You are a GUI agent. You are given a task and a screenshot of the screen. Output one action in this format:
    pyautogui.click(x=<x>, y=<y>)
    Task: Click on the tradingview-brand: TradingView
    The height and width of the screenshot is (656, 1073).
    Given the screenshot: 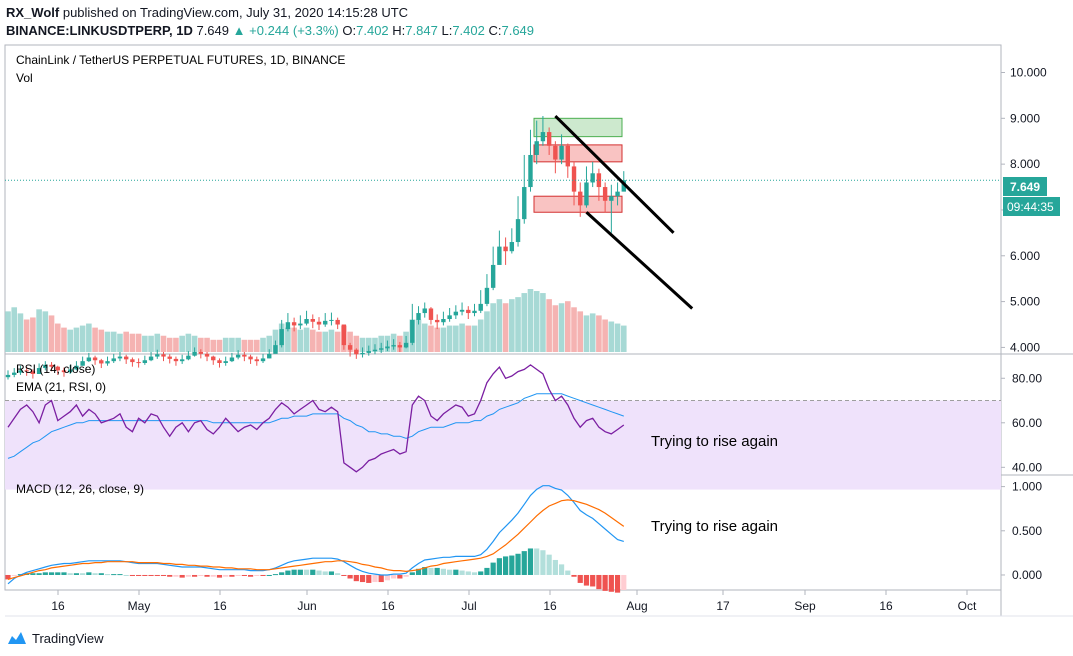 What is the action you would take?
    pyautogui.click(x=68, y=638)
    